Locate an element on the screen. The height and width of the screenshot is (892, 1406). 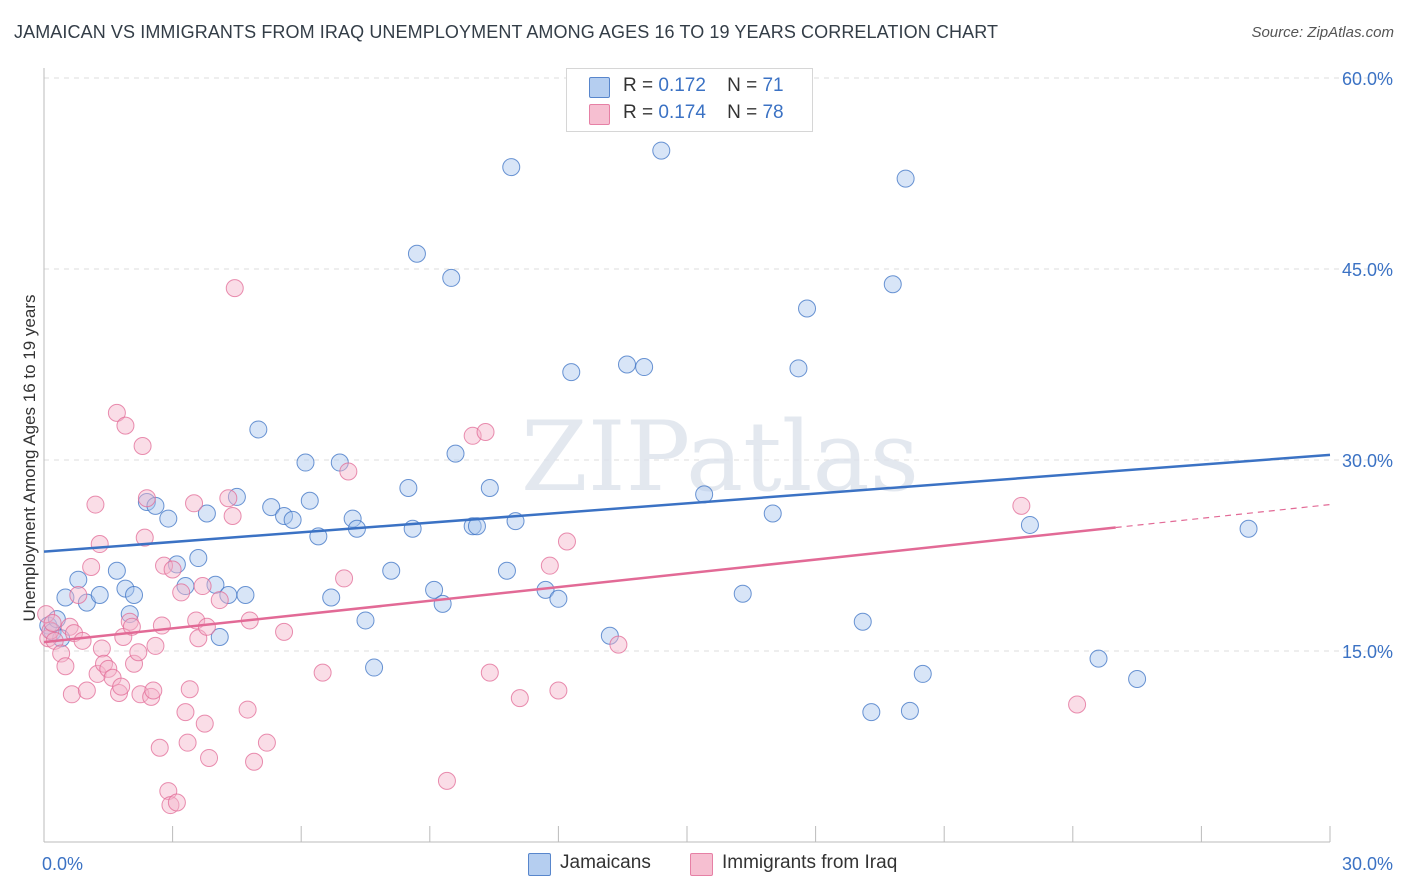
legend-label-iraq: Immigrants from Iraq is located at coordinates (810, 862).